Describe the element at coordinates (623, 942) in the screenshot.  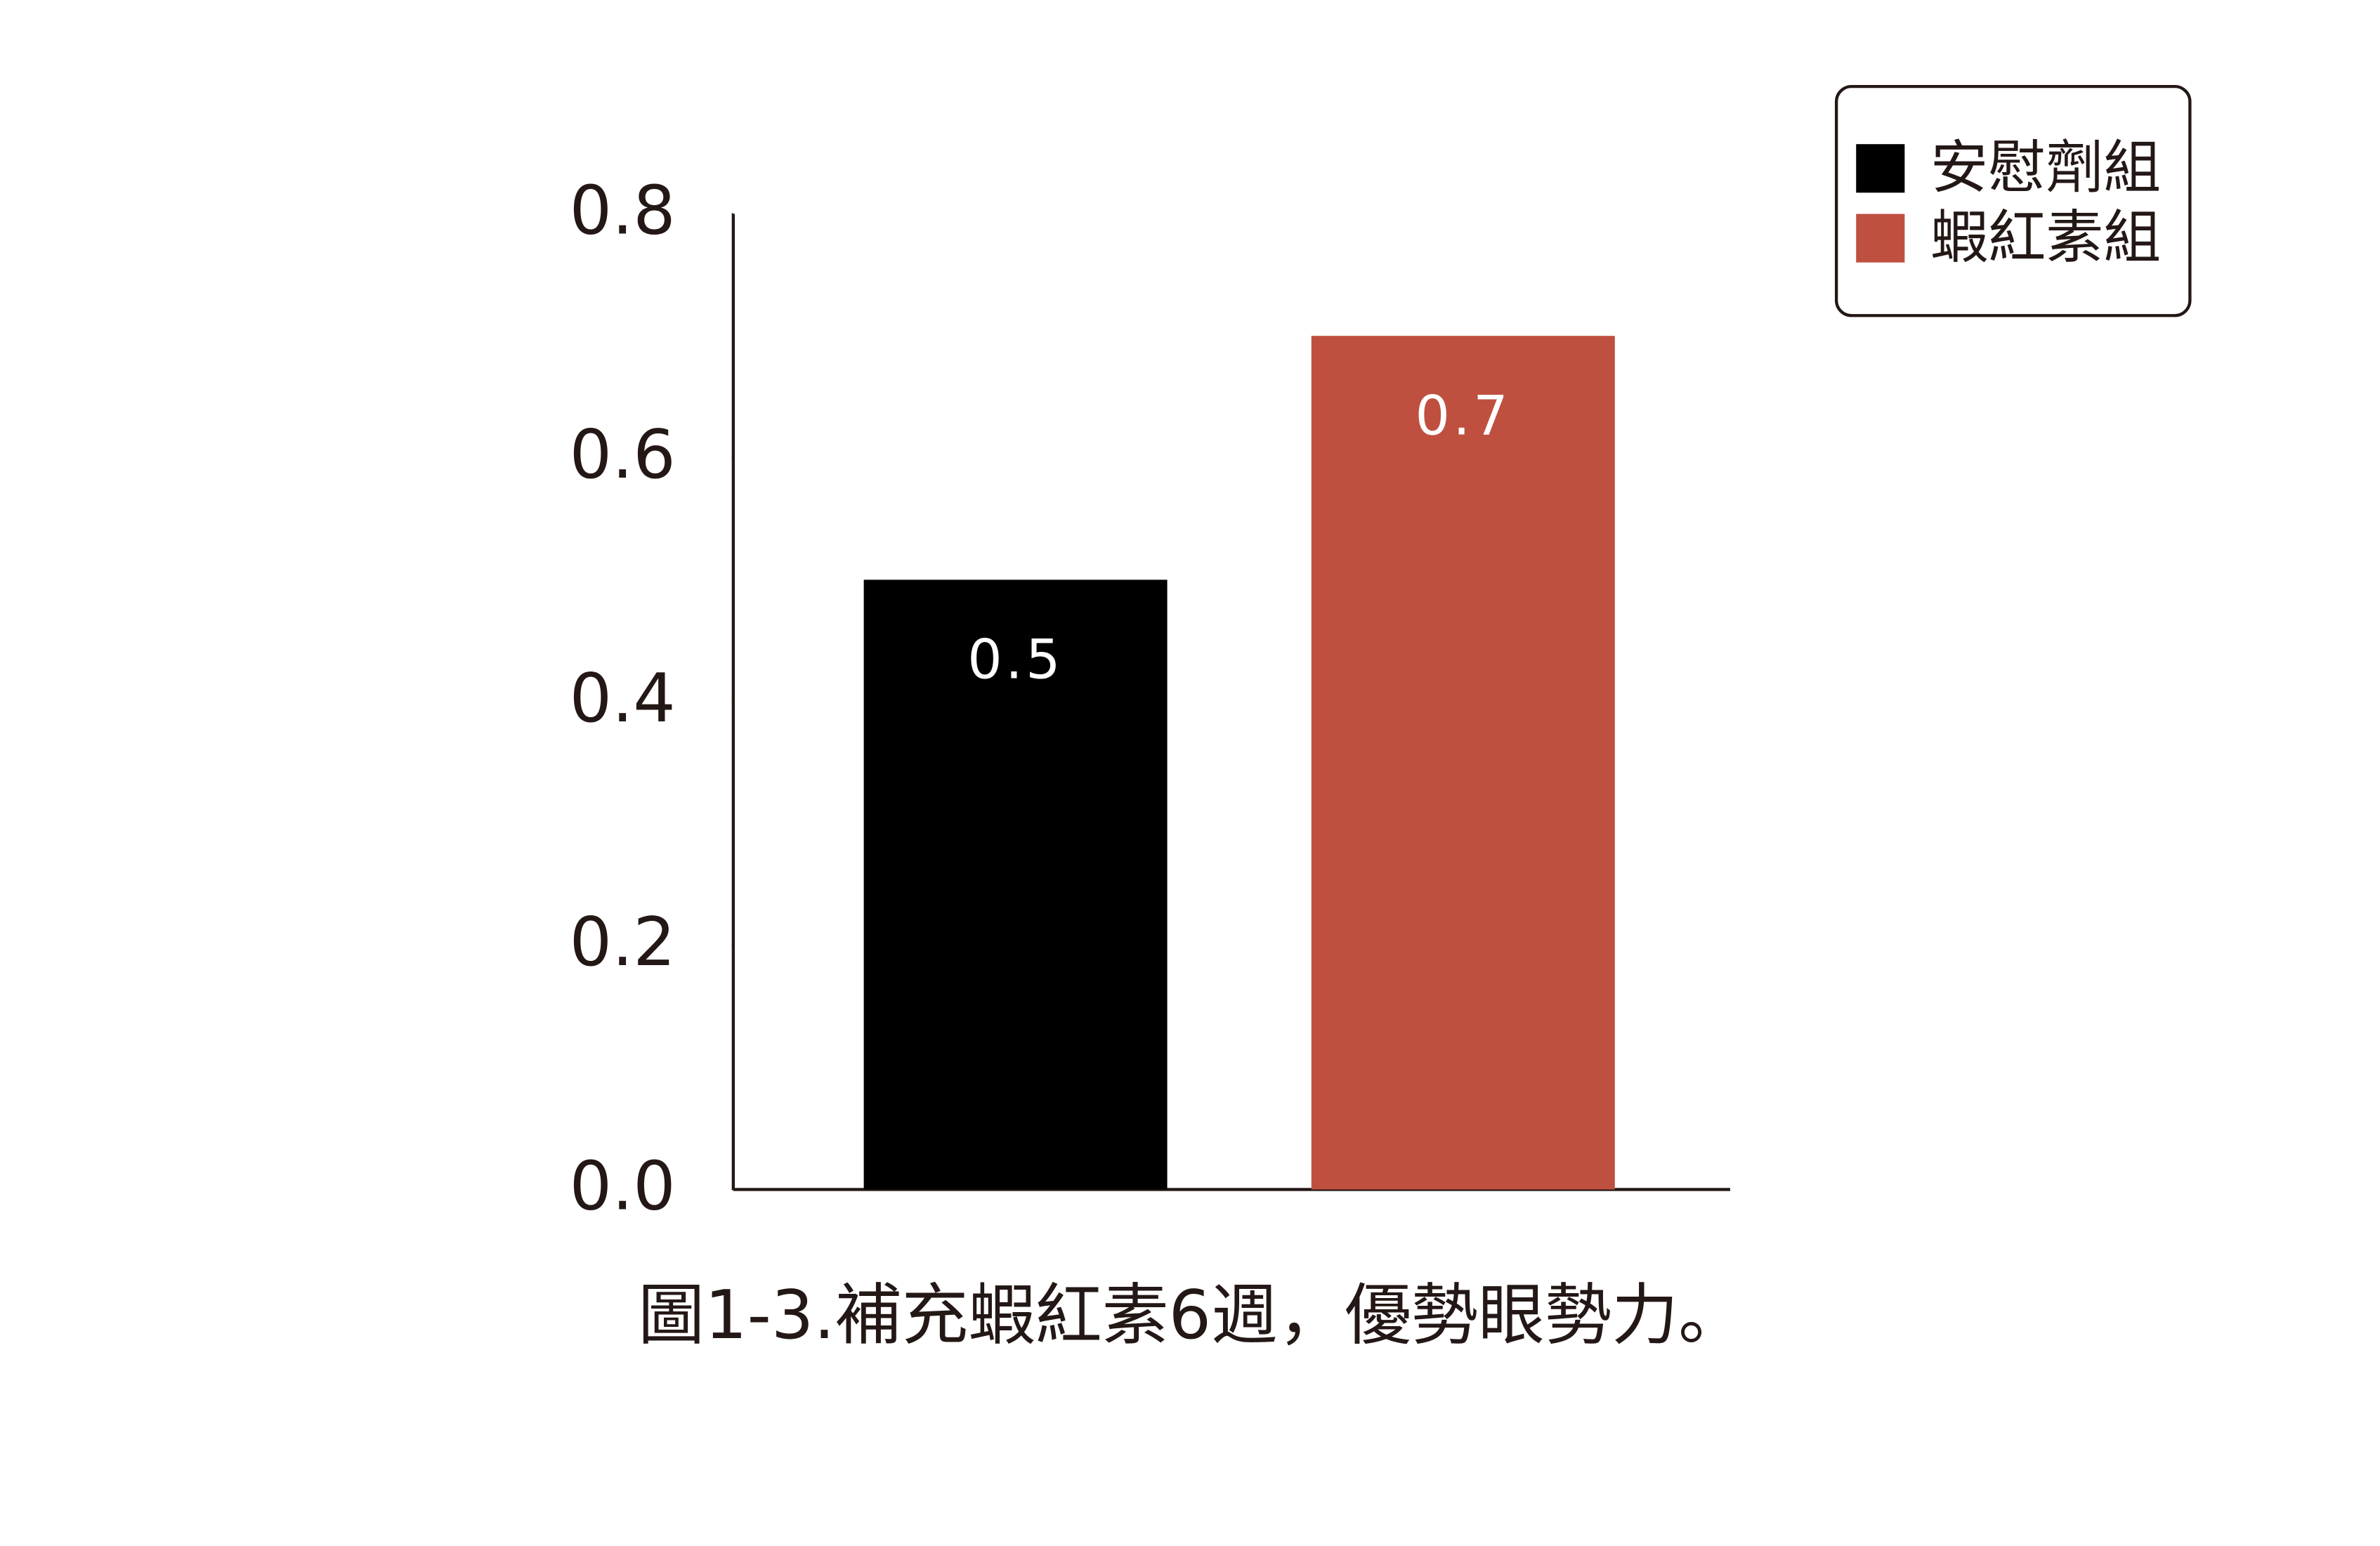
I see `y-tick-label: 0.2` at that location.